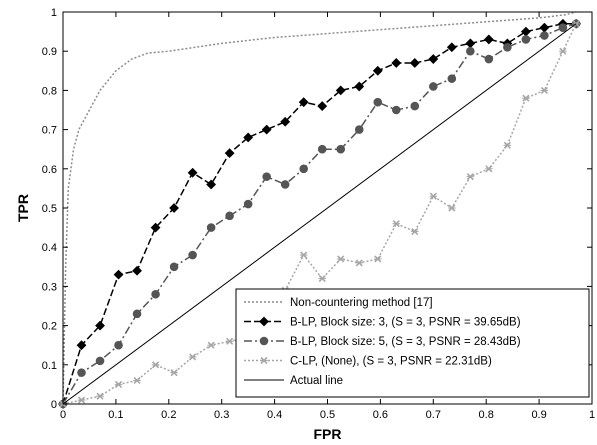  Describe the element at coordinates (316, 381) in the screenshot. I see `legend-label: Actual line` at that location.